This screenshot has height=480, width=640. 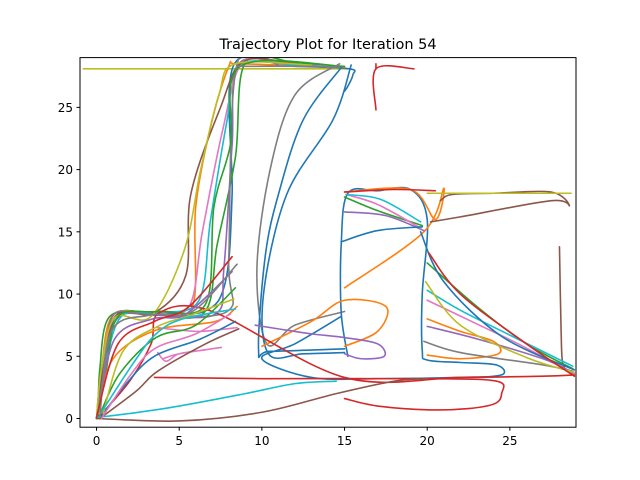 I want to click on x-tick-label: 10, so click(x=261, y=441).